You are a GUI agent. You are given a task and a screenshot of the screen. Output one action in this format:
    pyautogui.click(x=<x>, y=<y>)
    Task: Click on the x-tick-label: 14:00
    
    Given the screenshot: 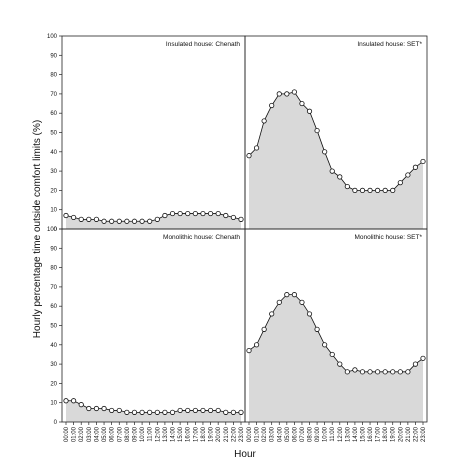 What is the action you would take?
    pyautogui.click(x=174, y=434)
    